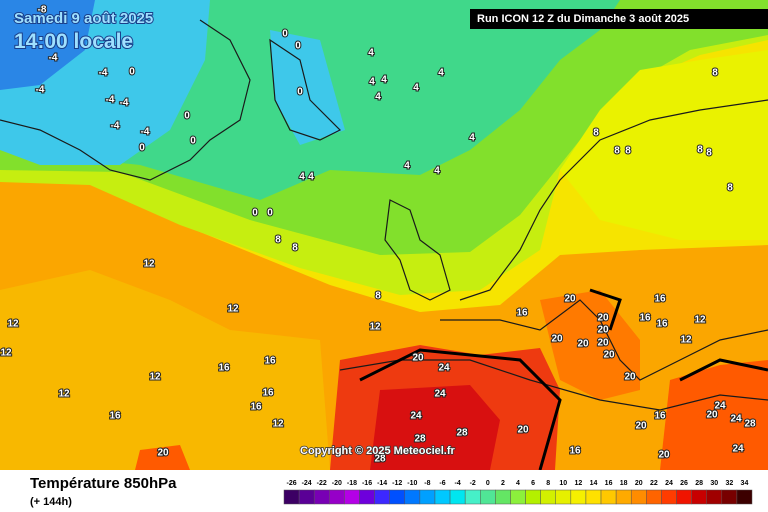  Describe the element at coordinates (563, 483) in the screenshot. I see `legend-label: 10` at that location.